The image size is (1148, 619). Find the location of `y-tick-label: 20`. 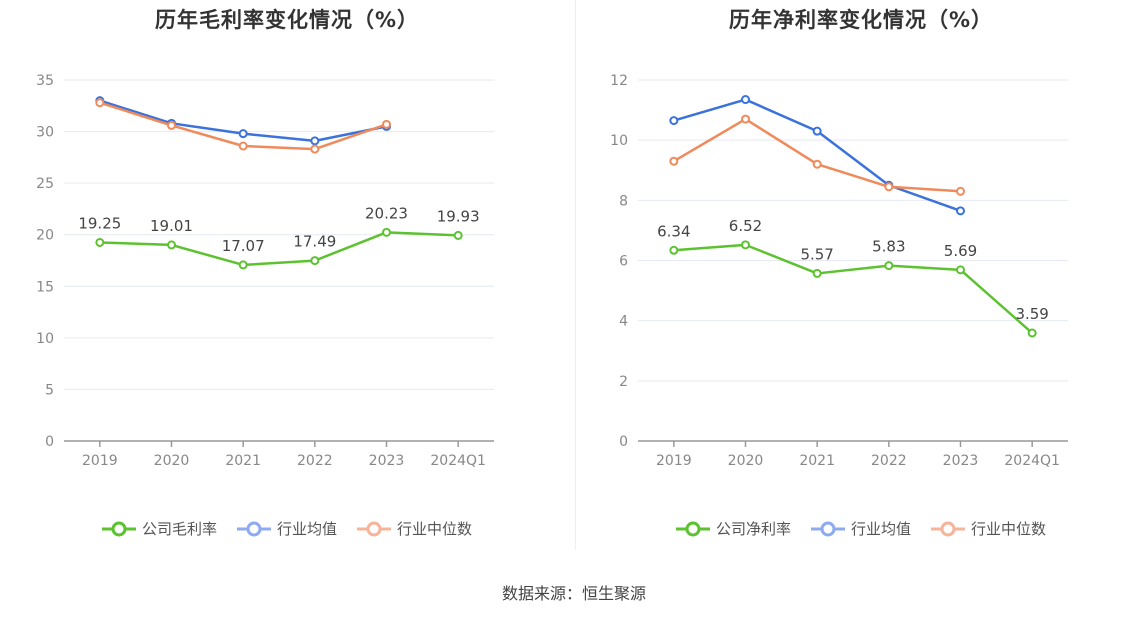

y-tick-label: 20 is located at coordinates (45, 236).